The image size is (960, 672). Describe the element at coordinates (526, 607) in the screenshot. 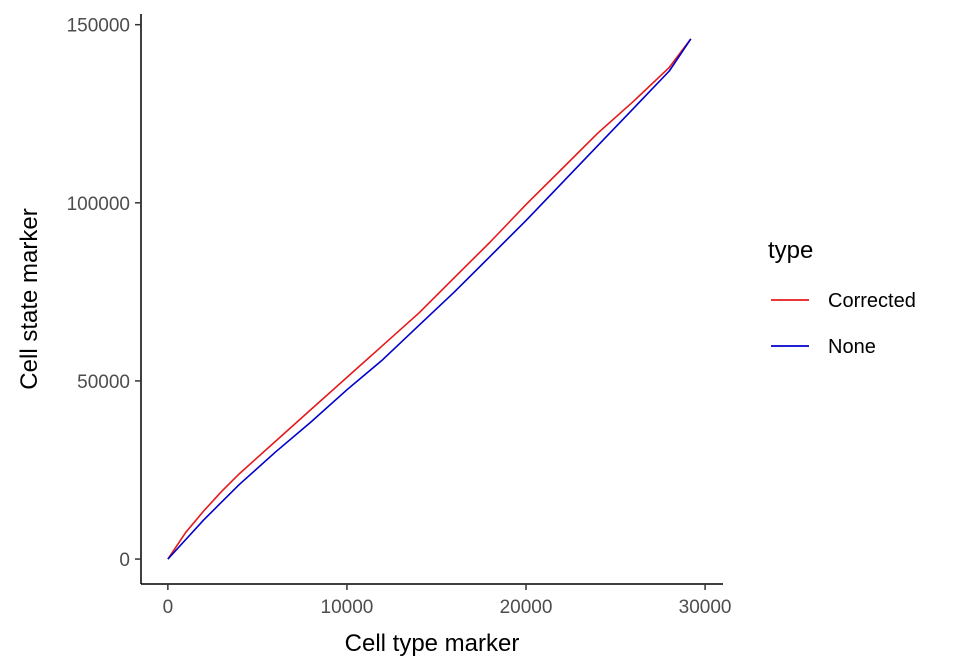

I see `x-tick-label: 20000` at that location.